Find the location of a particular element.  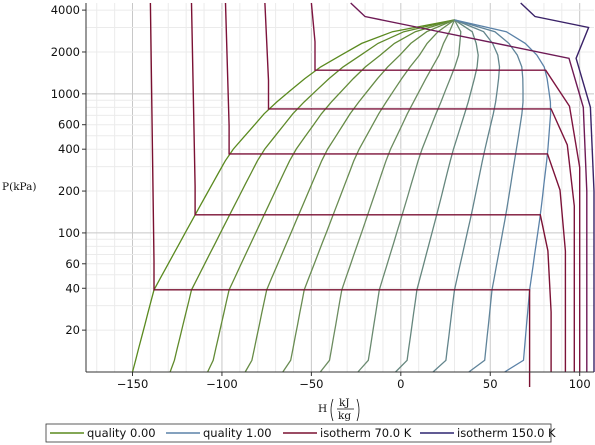

x-tick-label: −150 is located at coordinates (133, 384).